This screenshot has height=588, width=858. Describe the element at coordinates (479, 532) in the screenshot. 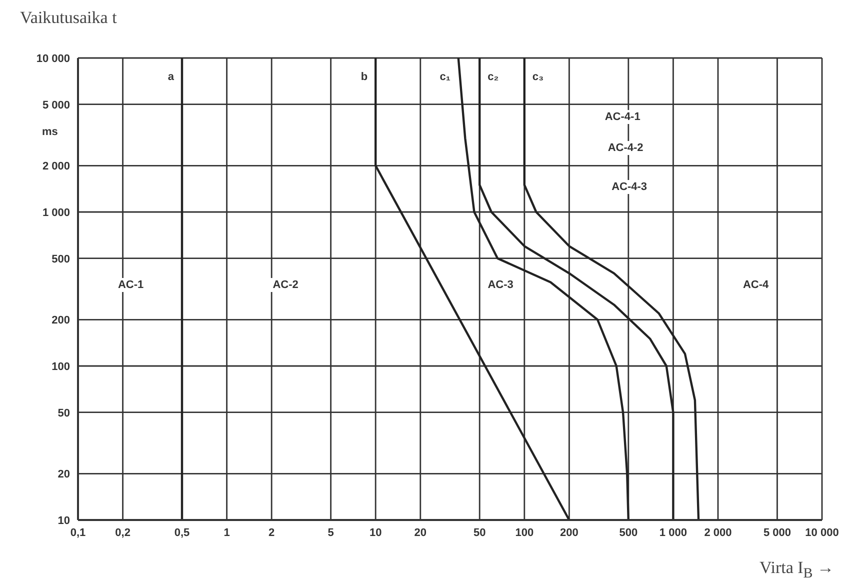

I see `x-tick-label: 50` at that location.